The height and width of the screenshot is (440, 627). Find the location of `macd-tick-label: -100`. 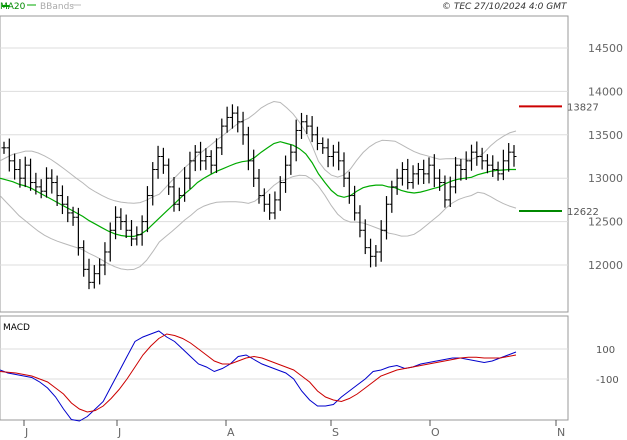

macd-tick-label: -100 is located at coordinates (607, 380).